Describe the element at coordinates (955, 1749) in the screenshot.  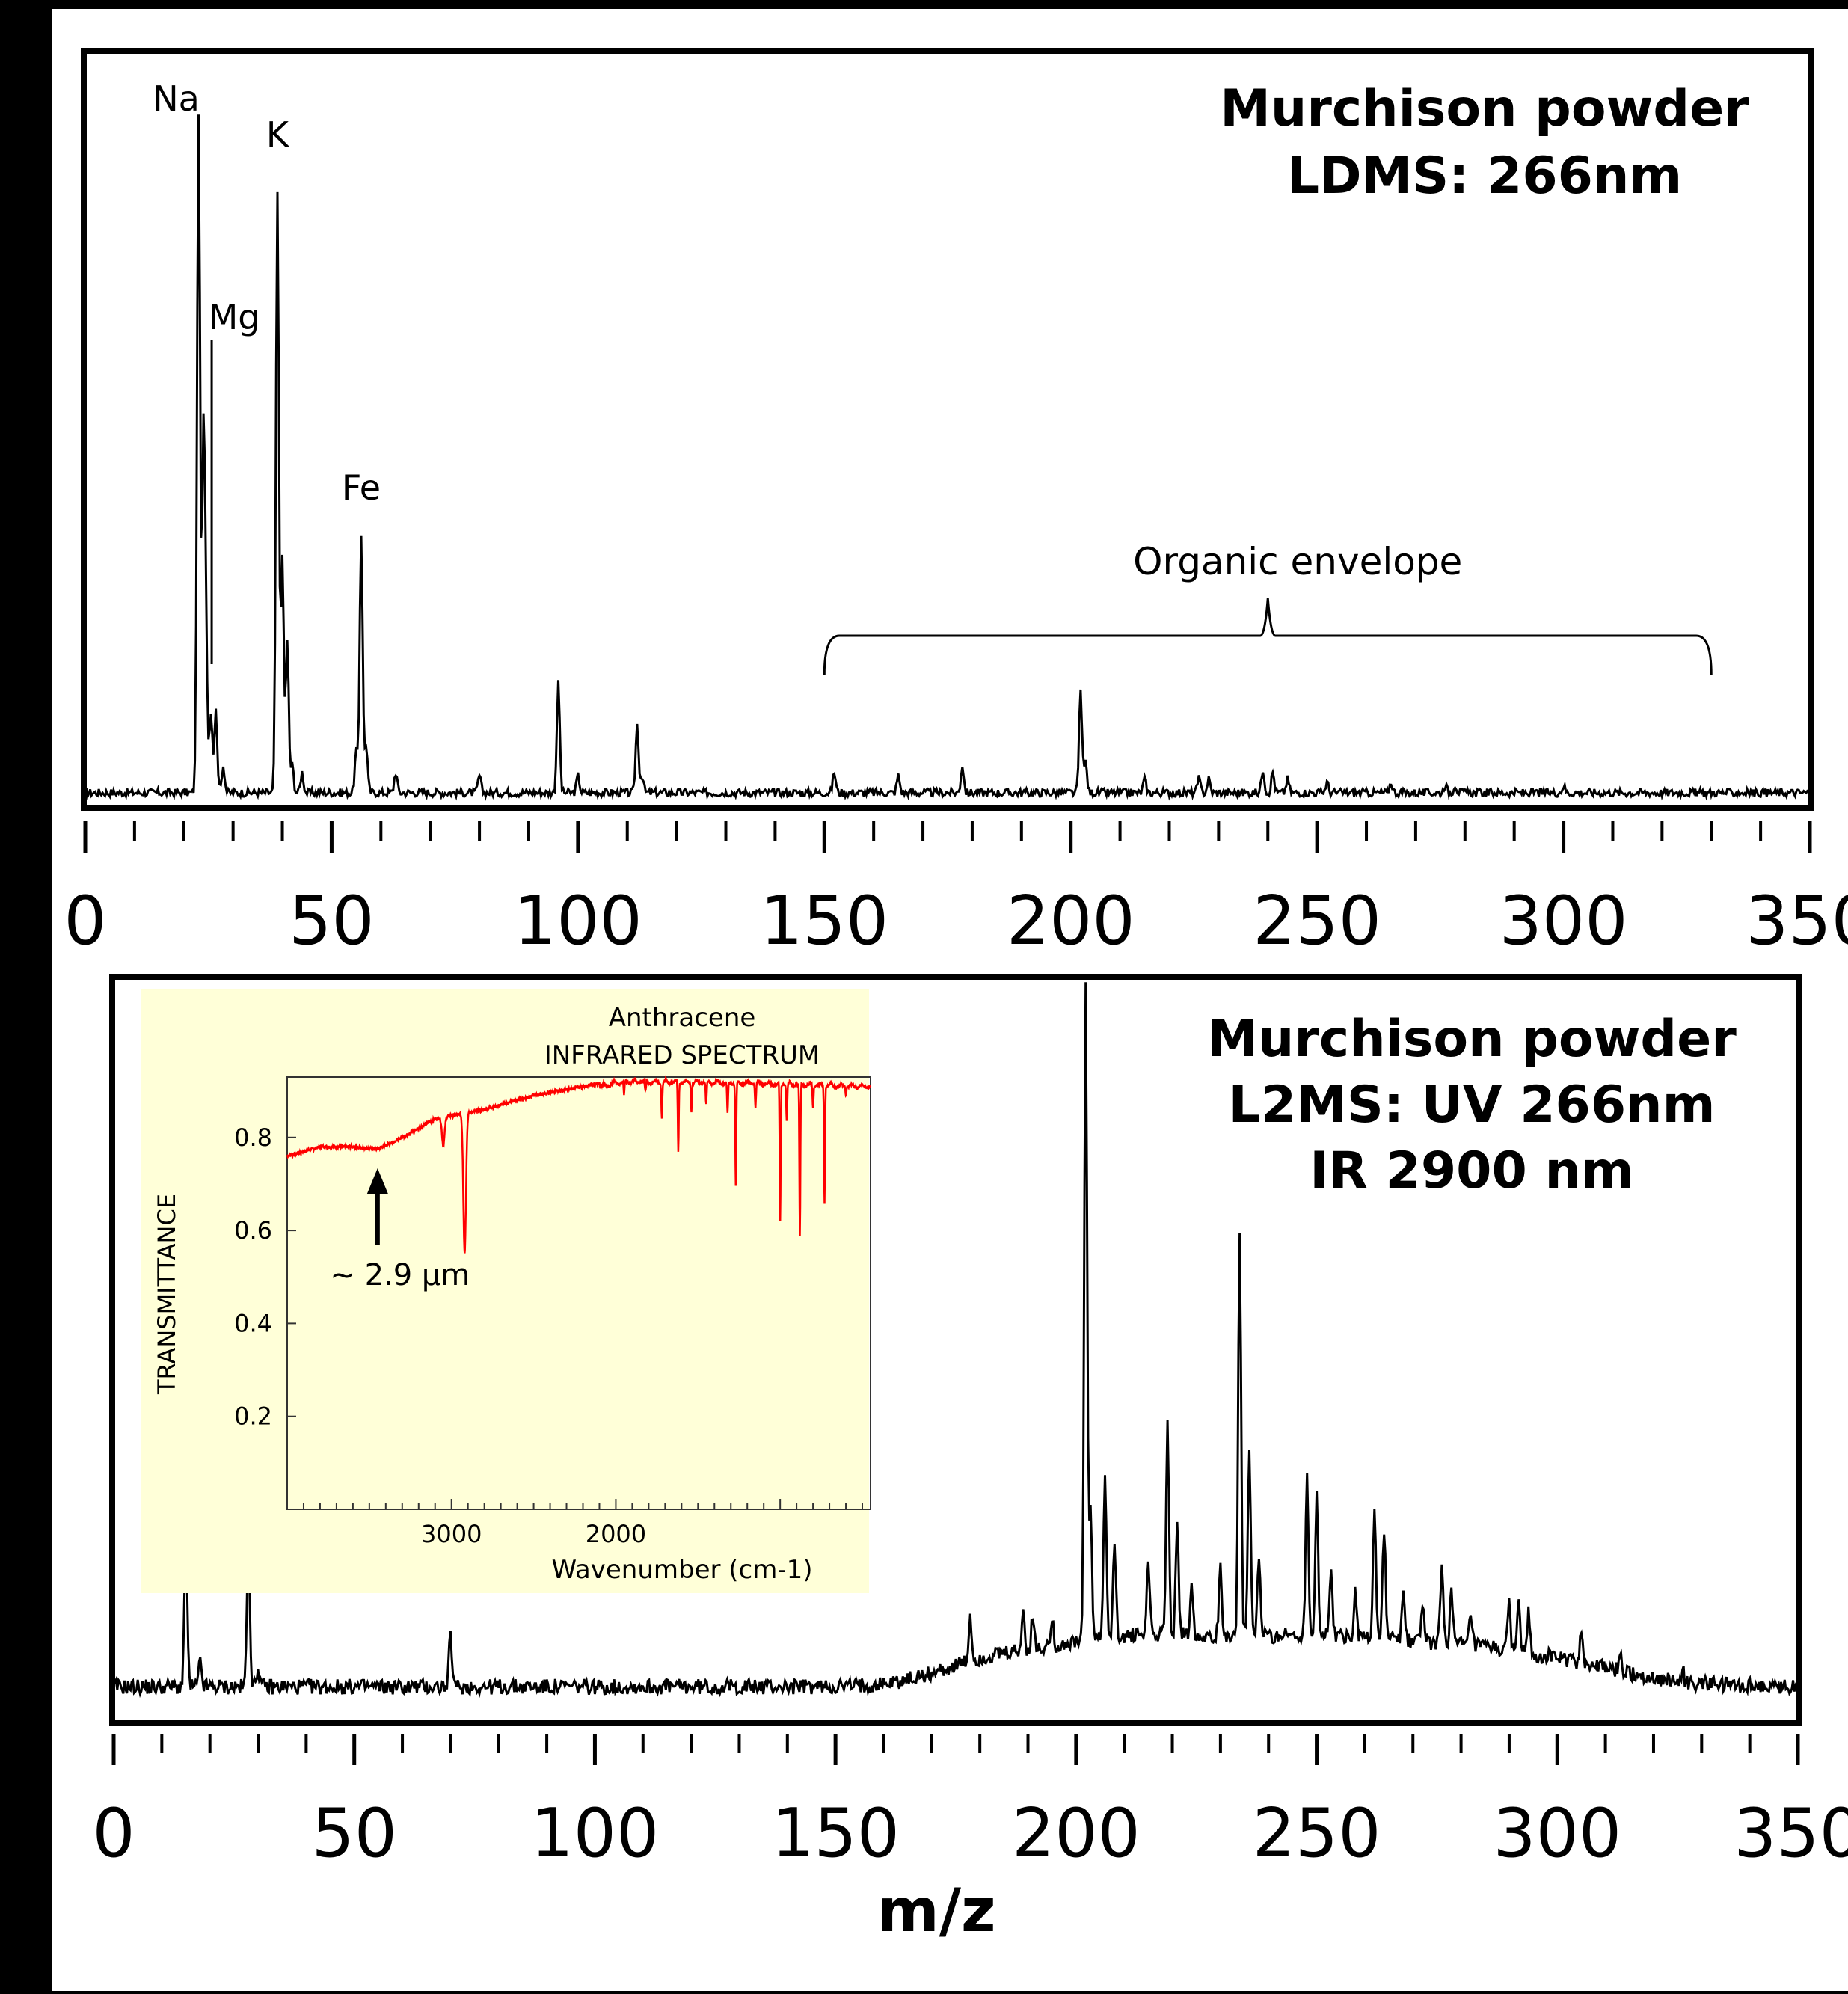
I see `bottom-x-axis-ticks` at that location.